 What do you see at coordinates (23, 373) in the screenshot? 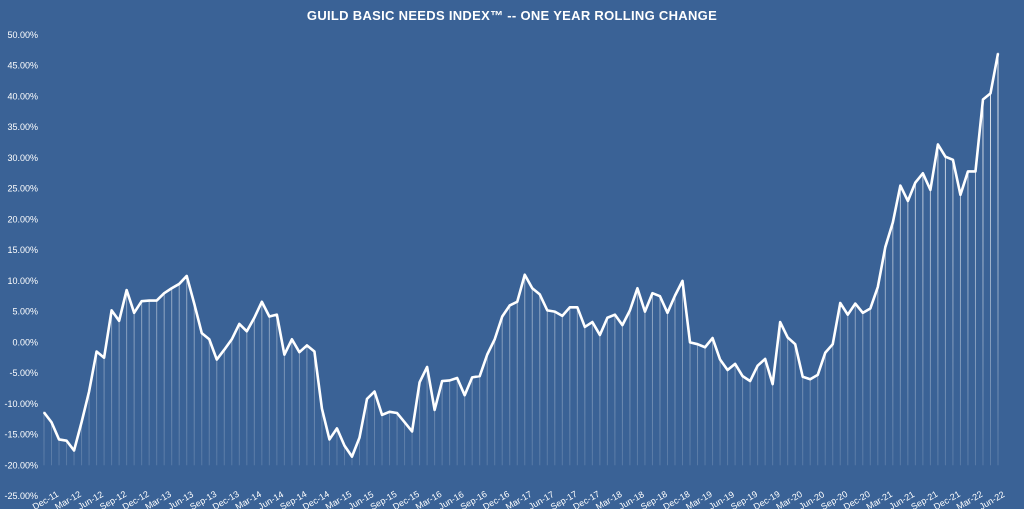
I see `y-tick-label: -5.00%` at bounding box center [23, 373].